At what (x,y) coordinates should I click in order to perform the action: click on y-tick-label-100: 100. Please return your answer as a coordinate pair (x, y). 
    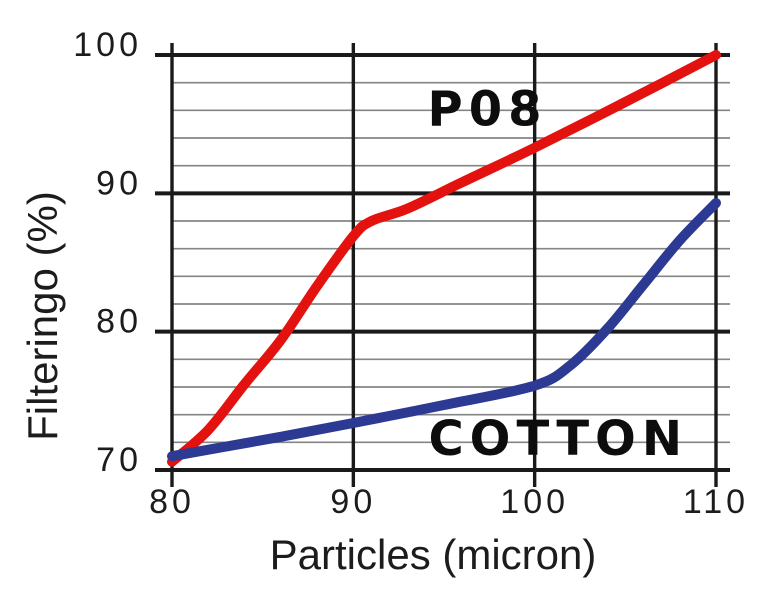
    Looking at the image, I should click on (107, 45).